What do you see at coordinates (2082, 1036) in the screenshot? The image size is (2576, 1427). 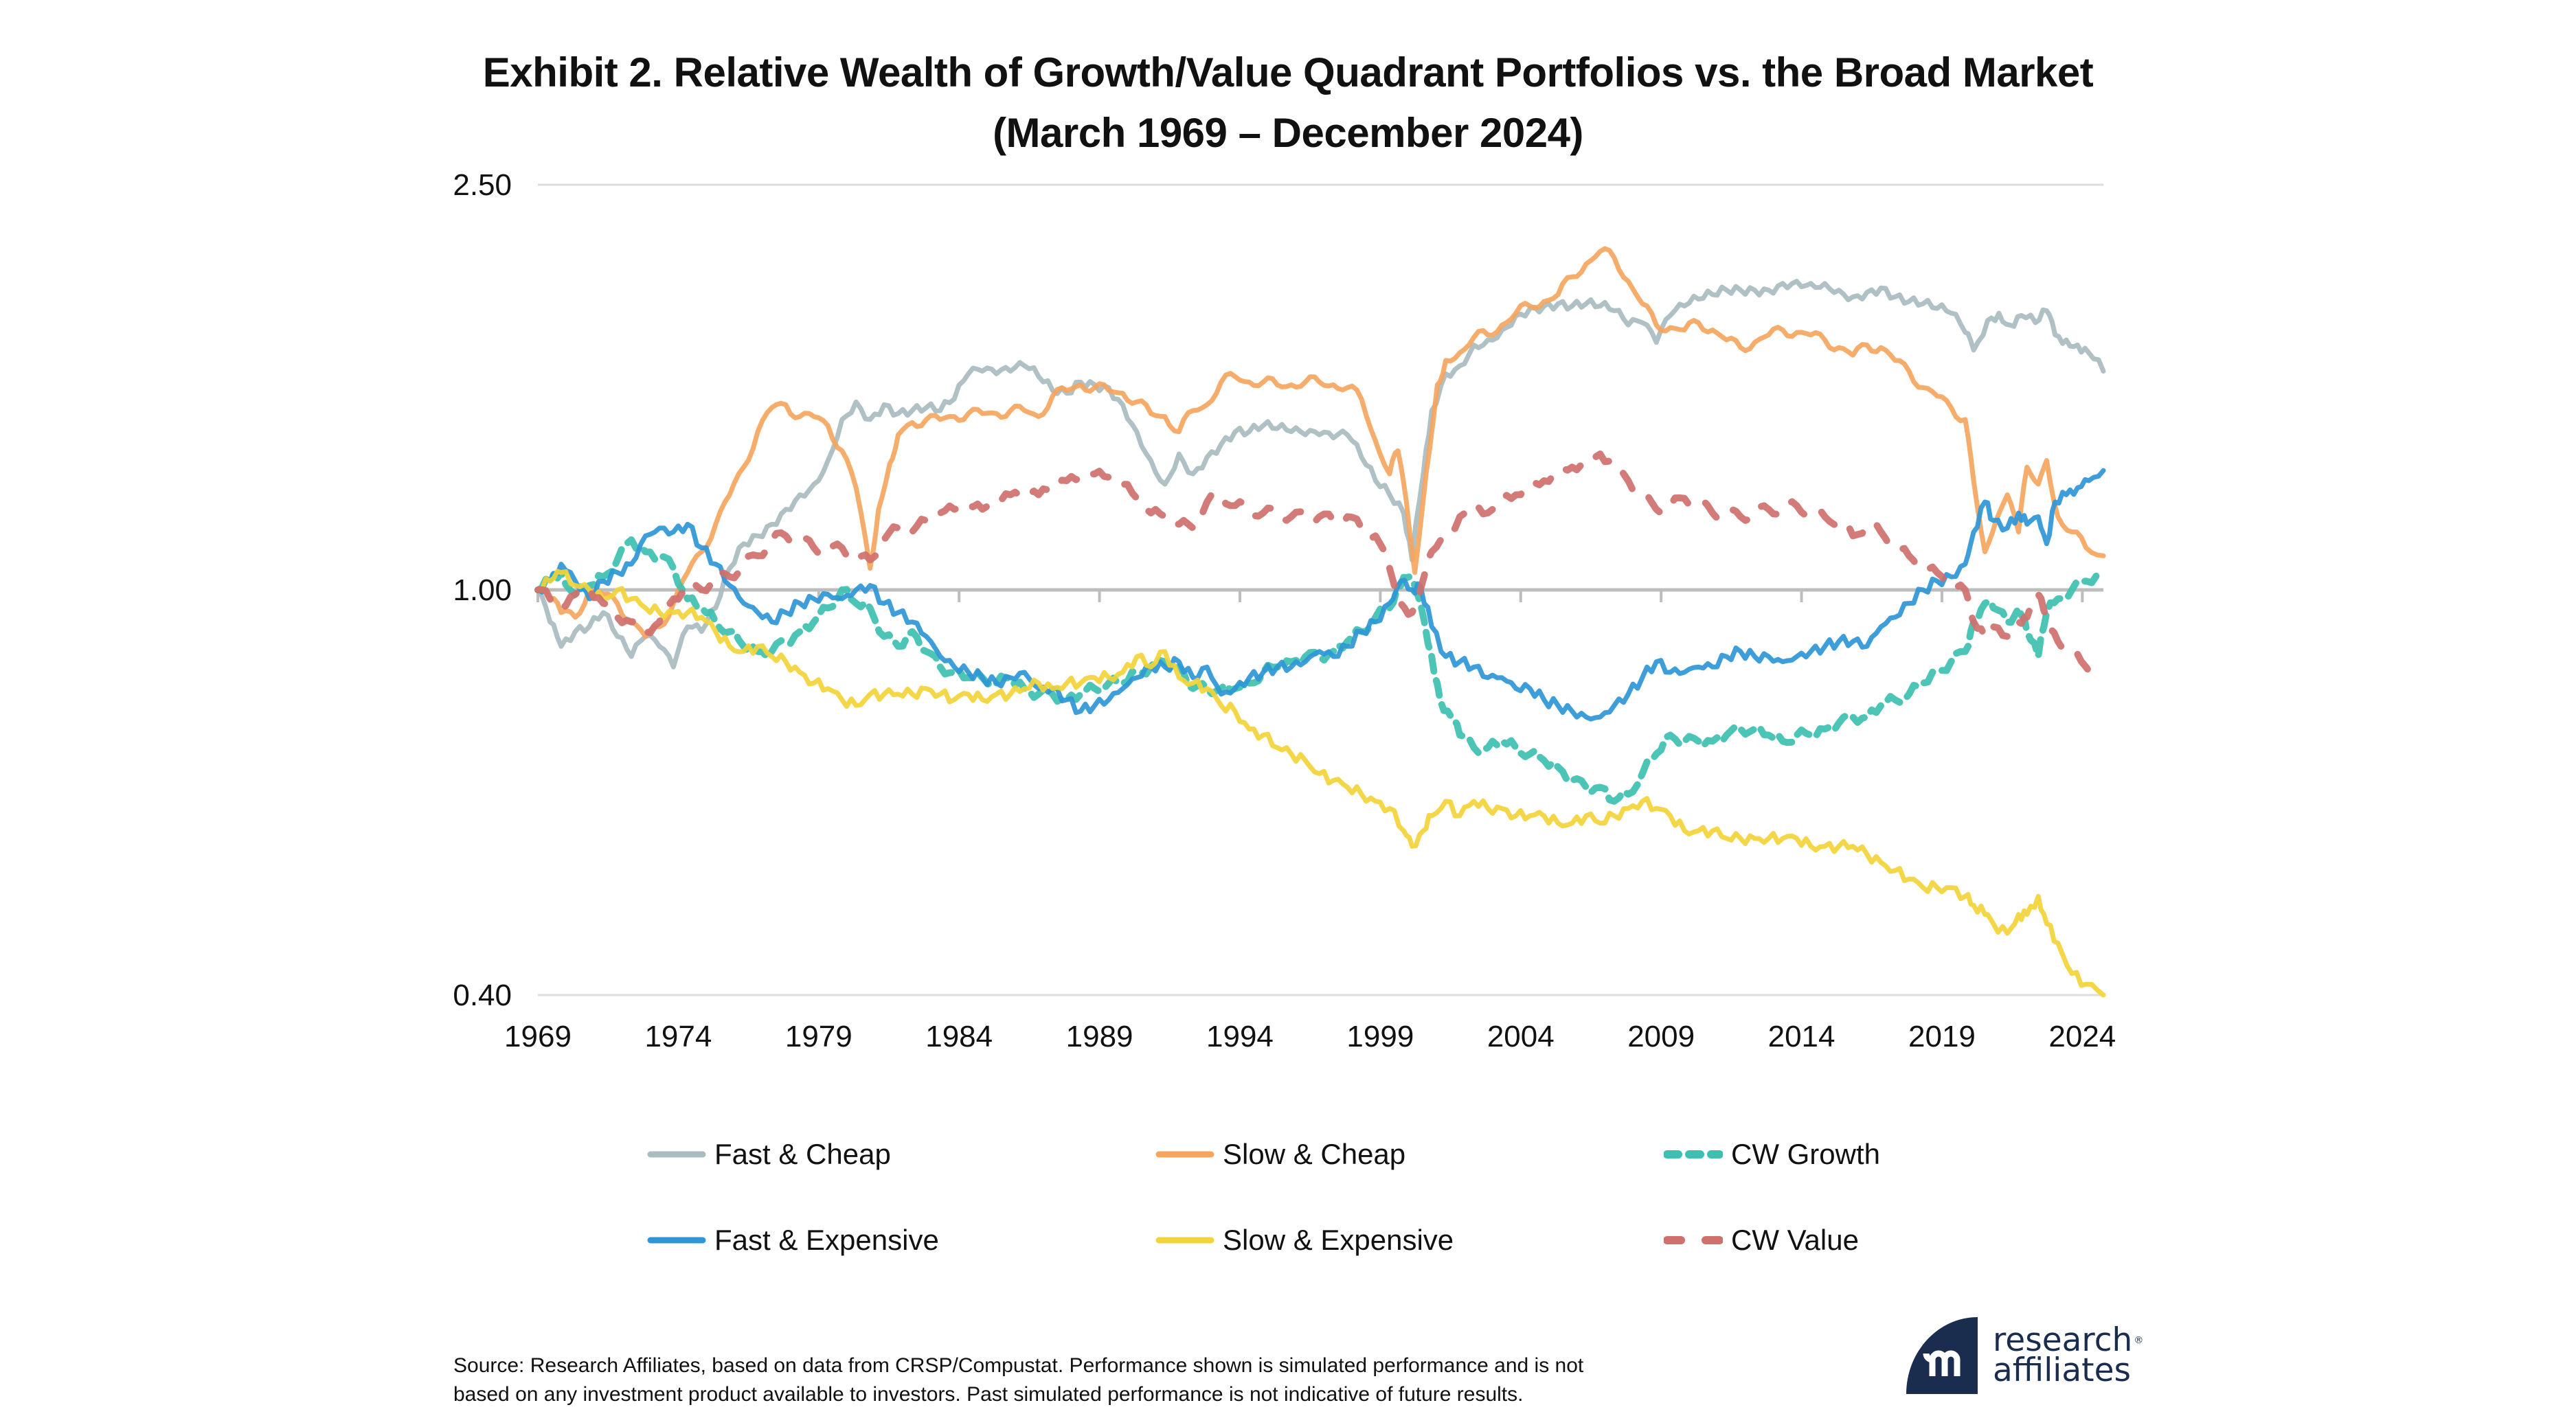 I see `x-tick-label: 2024` at bounding box center [2082, 1036].